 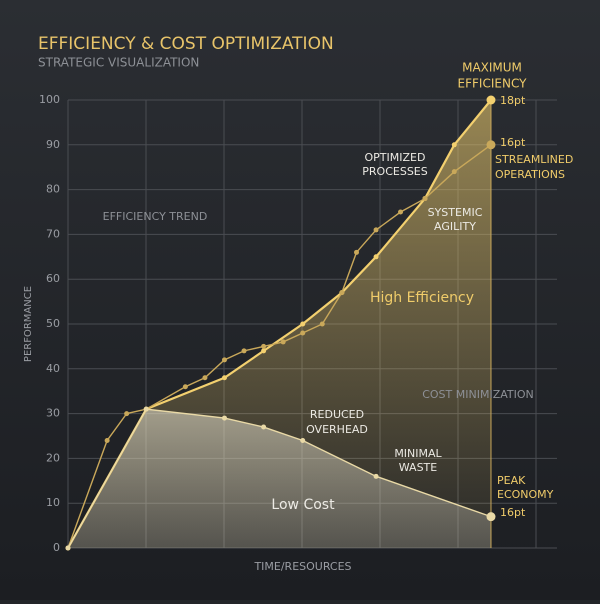 What do you see at coordinates (478, 394) in the screenshot?
I see `annotation: COST MINIMIZATION` at bounding box center [478, 394].